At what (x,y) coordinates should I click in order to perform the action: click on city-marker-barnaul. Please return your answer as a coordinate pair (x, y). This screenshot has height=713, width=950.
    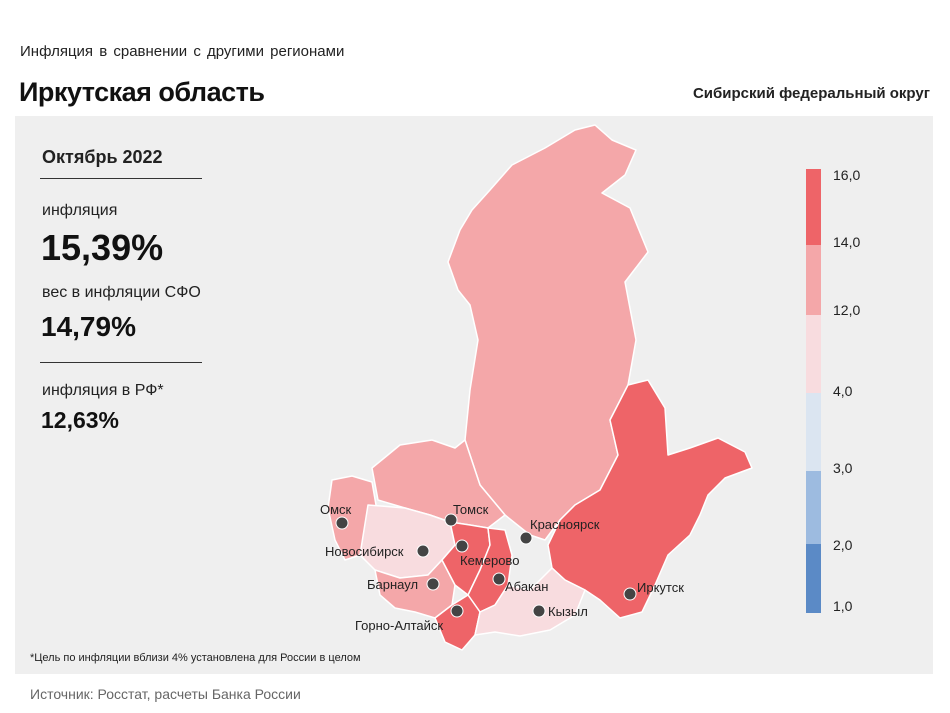
    Looking at the image, I should click on (433, 584).